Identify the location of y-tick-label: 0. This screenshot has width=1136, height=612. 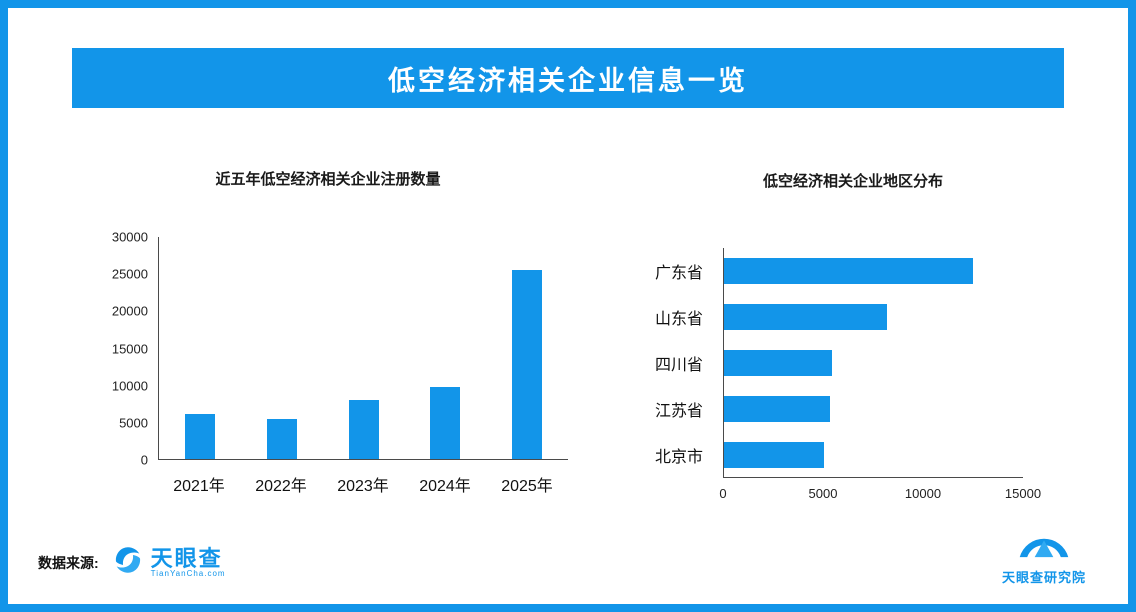
(144, 460).